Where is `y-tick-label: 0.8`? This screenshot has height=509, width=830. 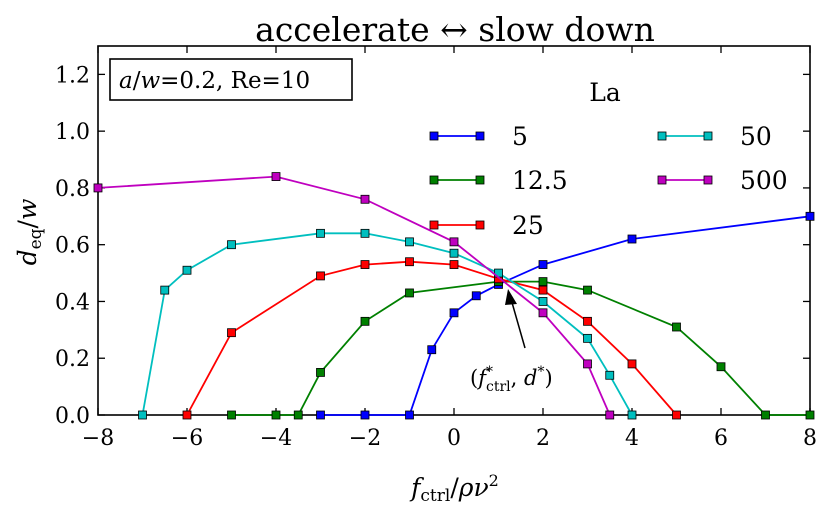
y-tick-label: 0.8 is located at coordinates (72, 189).